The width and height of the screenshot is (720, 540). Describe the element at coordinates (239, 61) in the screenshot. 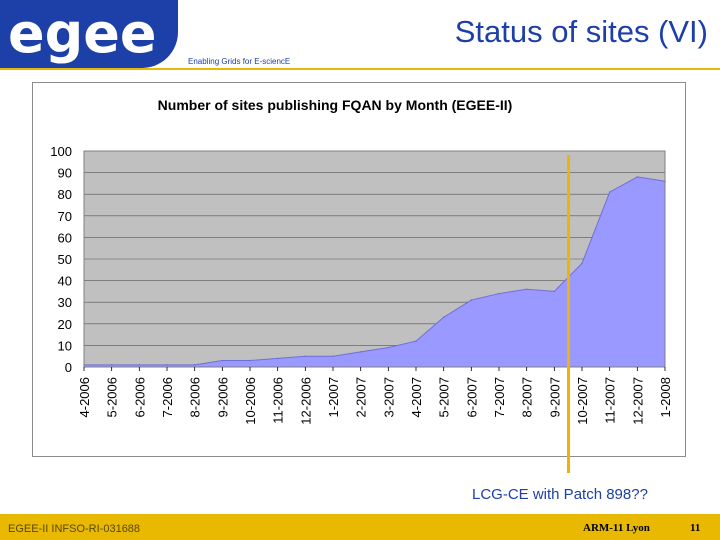

I see `tagline: Enabling Grids for E-sciencE` at that location.